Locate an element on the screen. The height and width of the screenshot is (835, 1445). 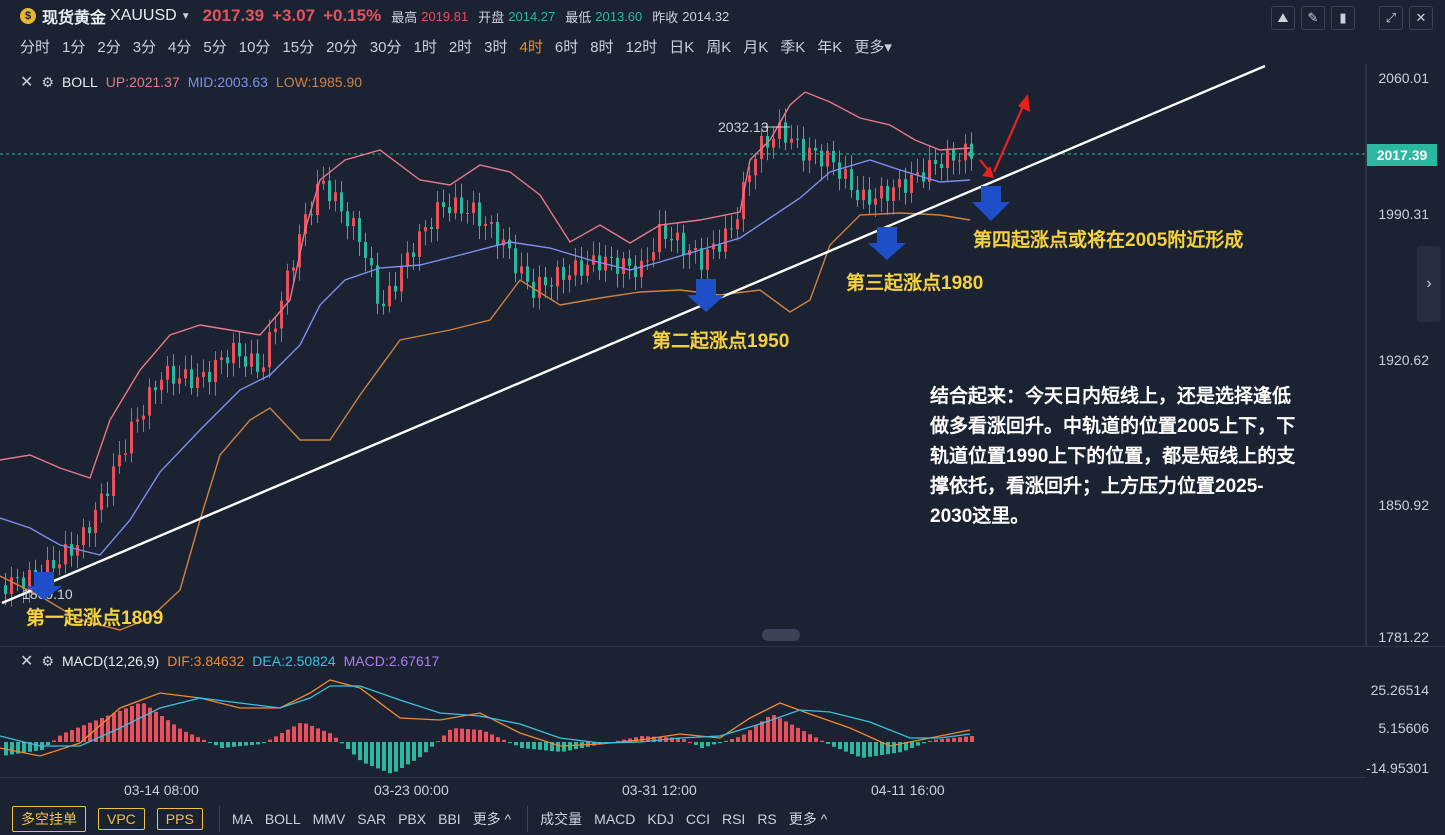
sub-indicator-3: CCI is located at coordinates (697, 819).